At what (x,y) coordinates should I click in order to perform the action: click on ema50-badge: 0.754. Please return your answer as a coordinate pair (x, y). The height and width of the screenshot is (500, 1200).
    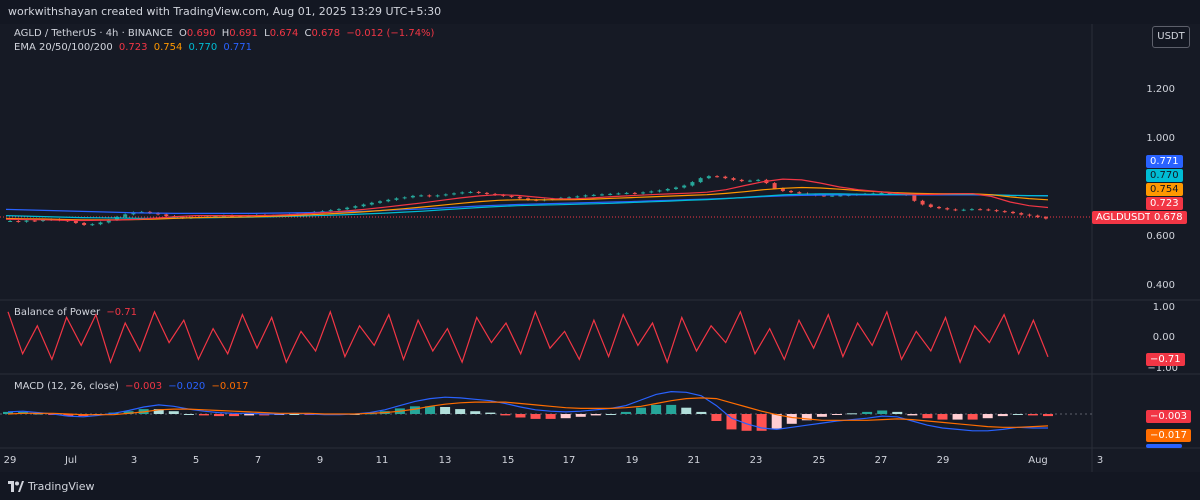
    Looking at the image, I should click on (1164, 189).